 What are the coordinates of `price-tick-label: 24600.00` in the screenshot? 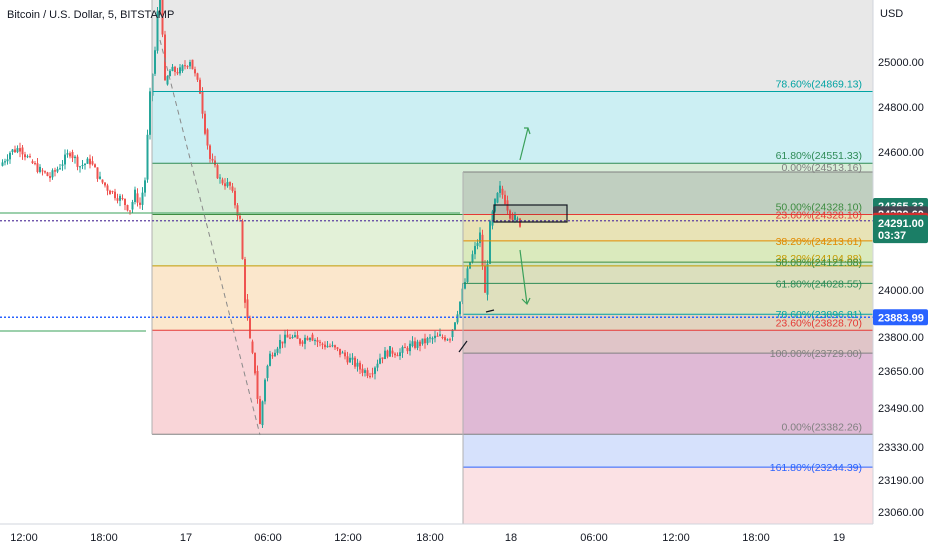 It's located at (901, 153).